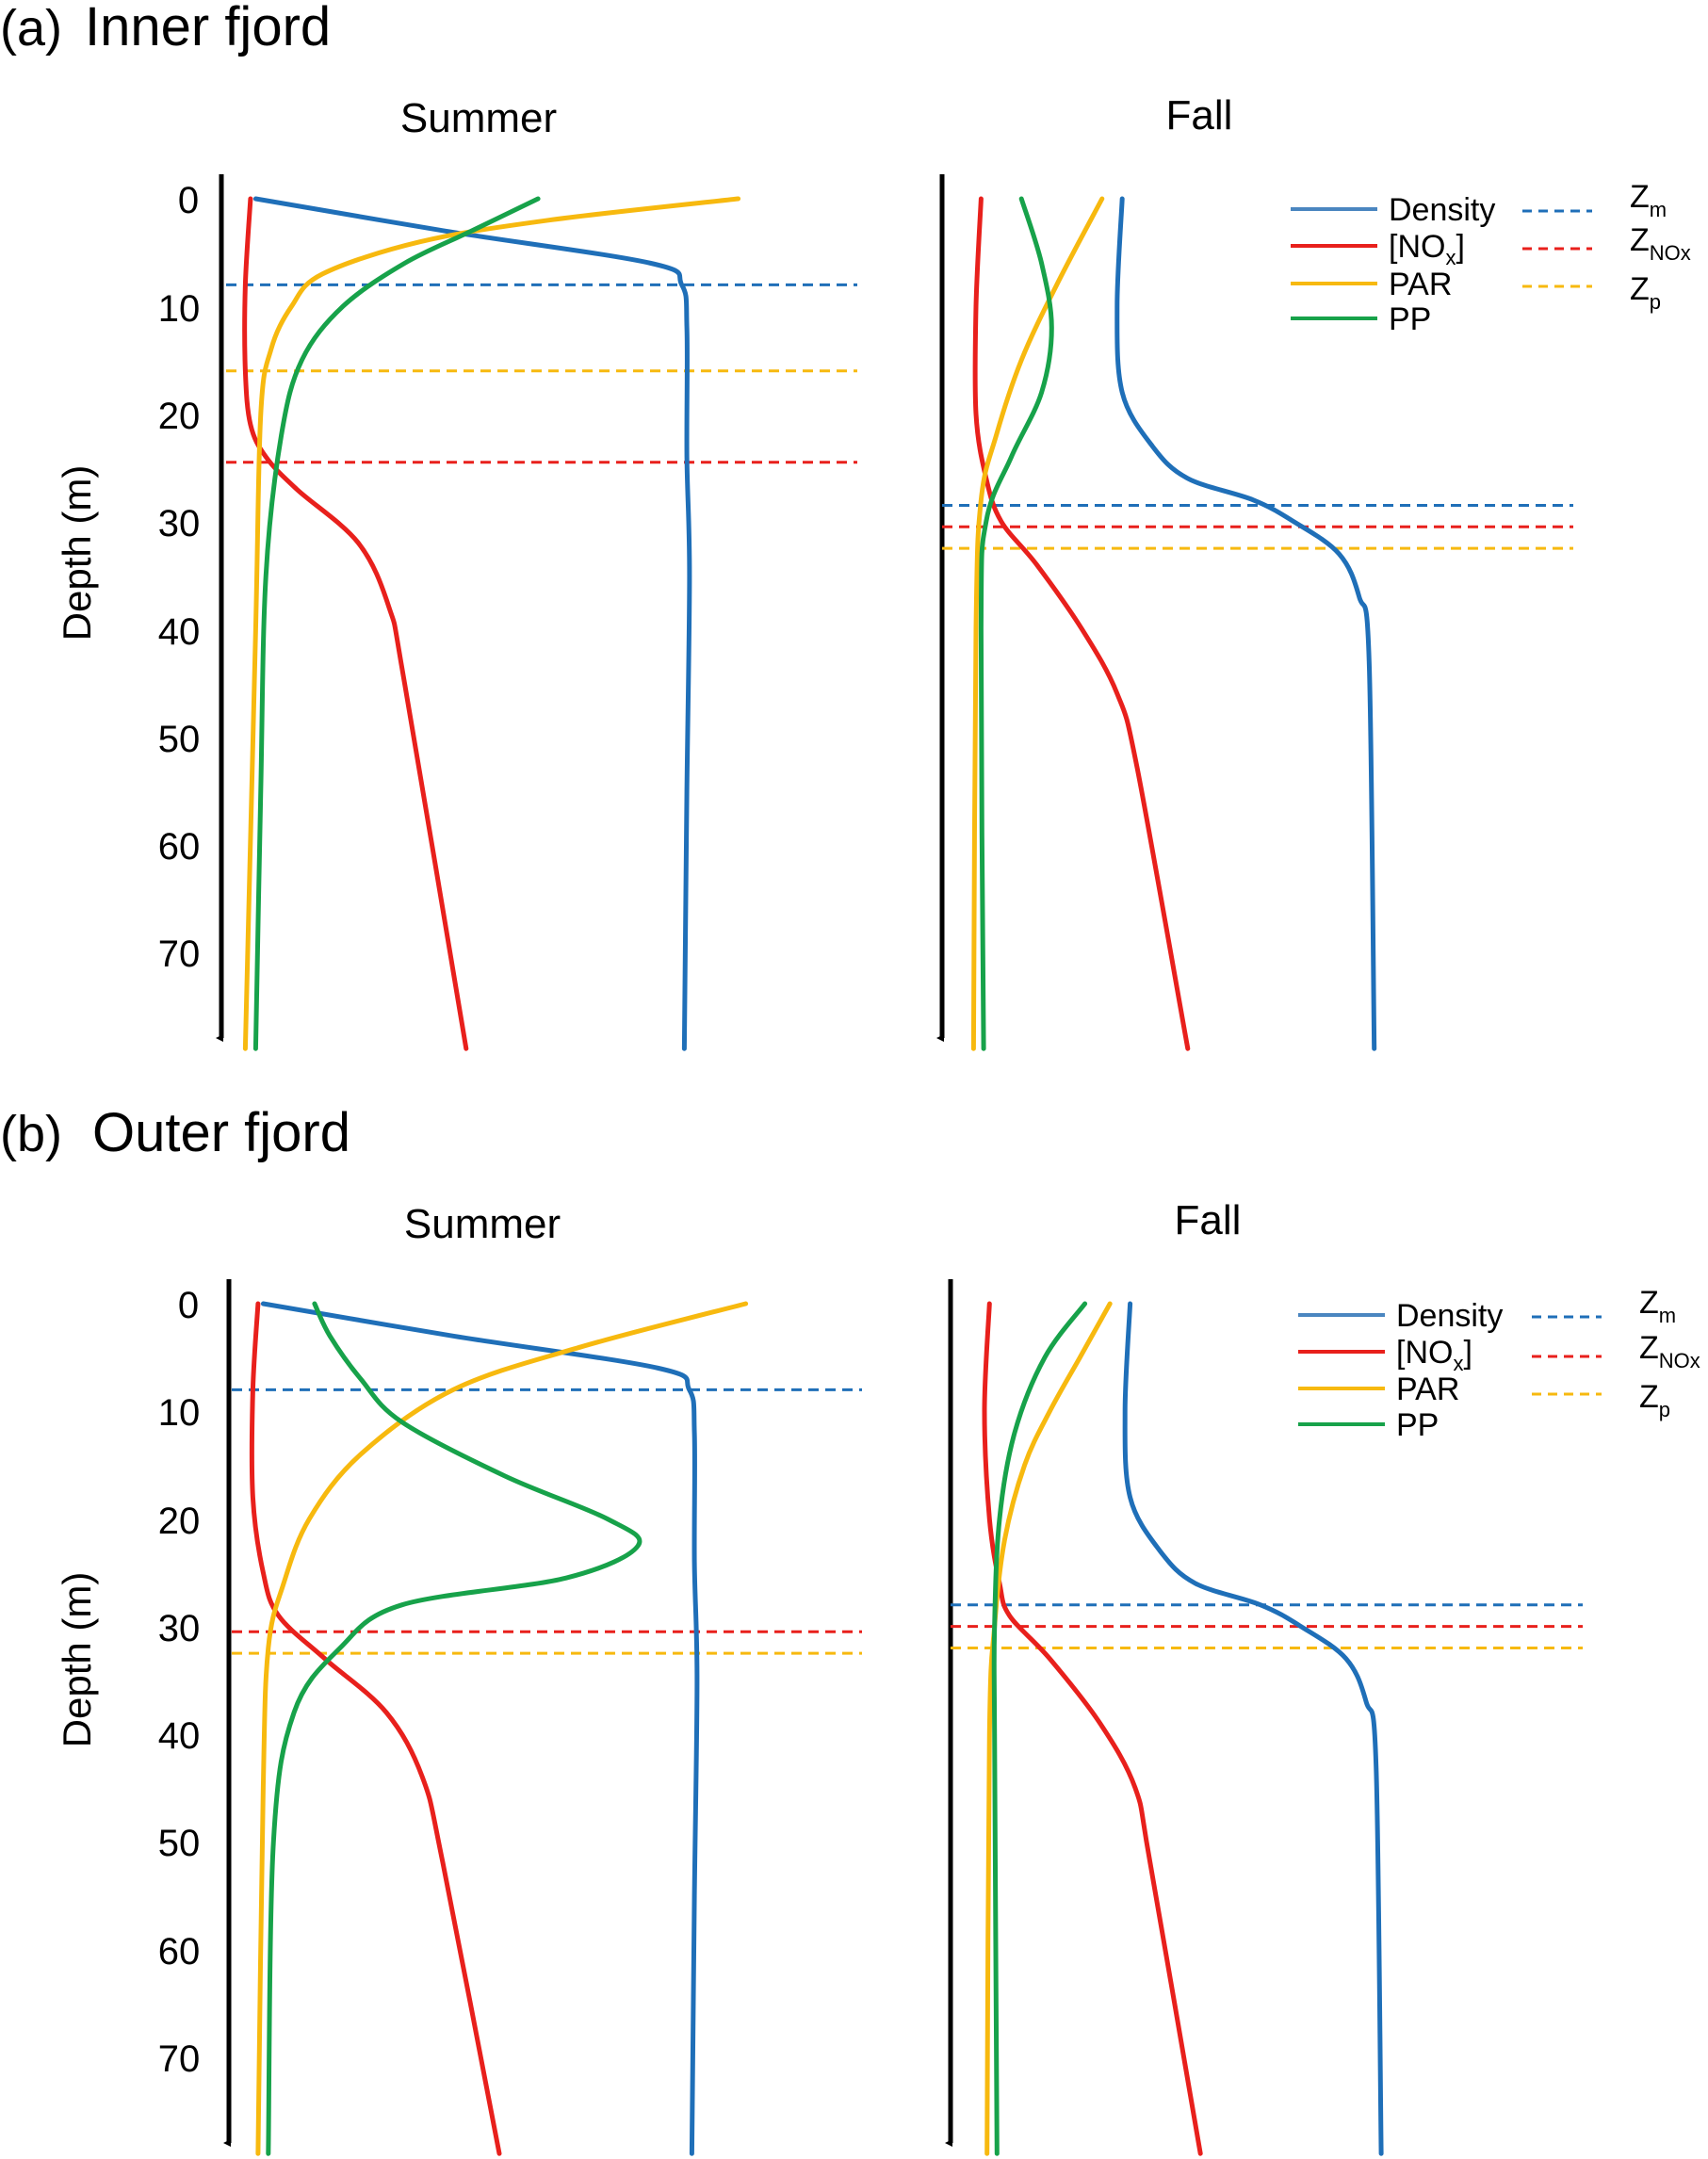 This screenshot has height=2159, width=1708. I want to click on panel-a-letter: (a), so click(31, 28).